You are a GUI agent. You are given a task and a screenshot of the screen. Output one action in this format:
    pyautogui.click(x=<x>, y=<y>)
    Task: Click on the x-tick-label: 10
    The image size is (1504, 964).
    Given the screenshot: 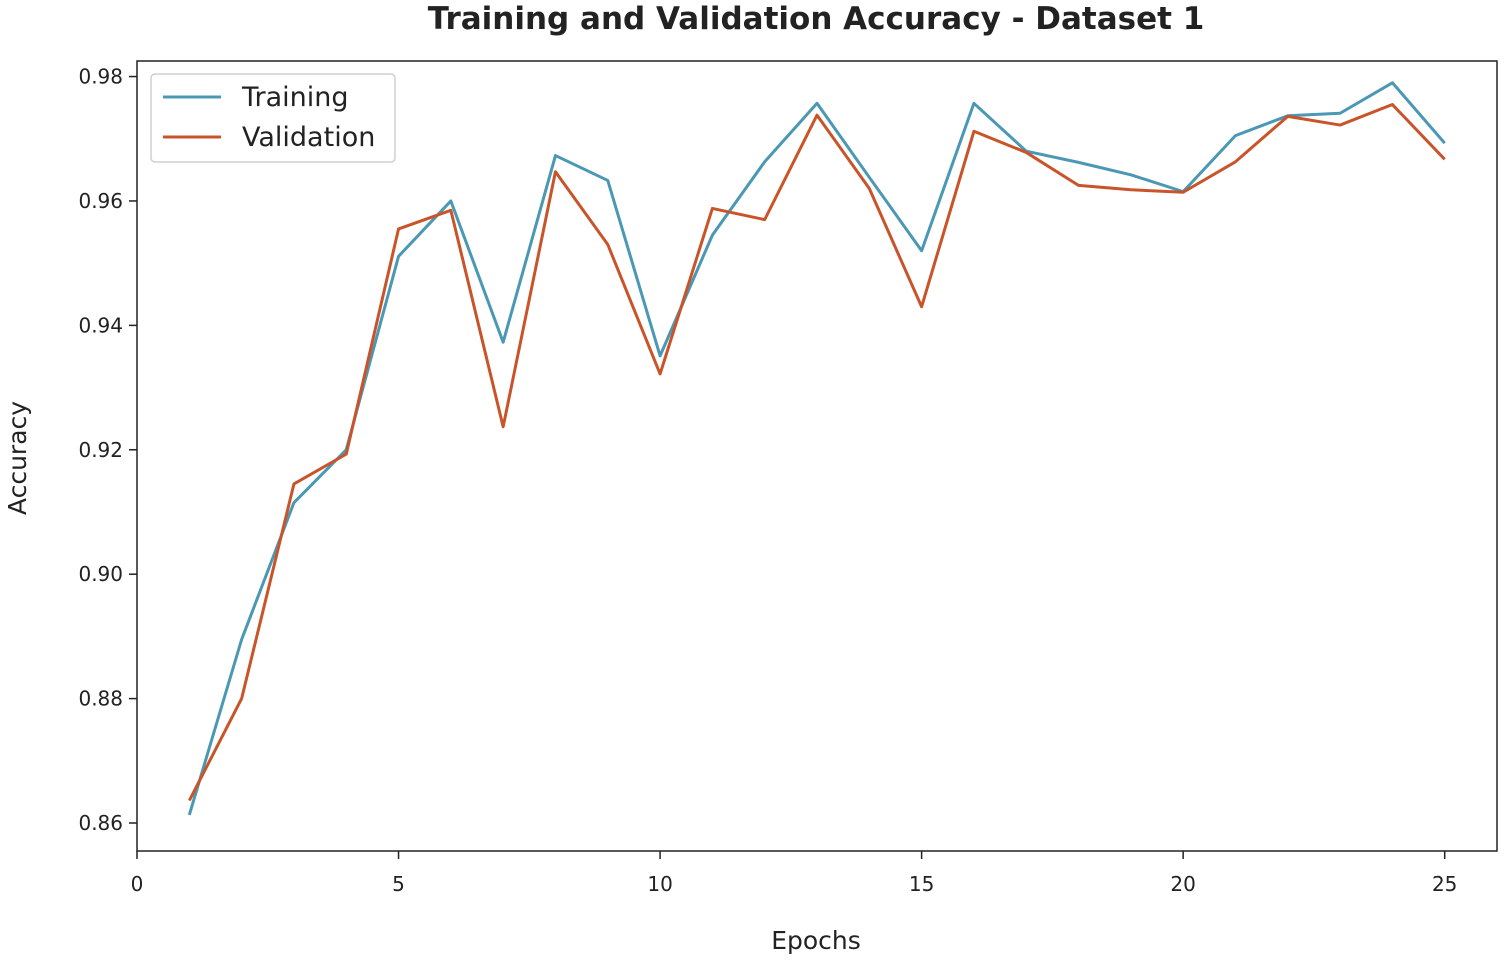 What is the action you would take?
    pyautogui.click(x=659, y=884)
    